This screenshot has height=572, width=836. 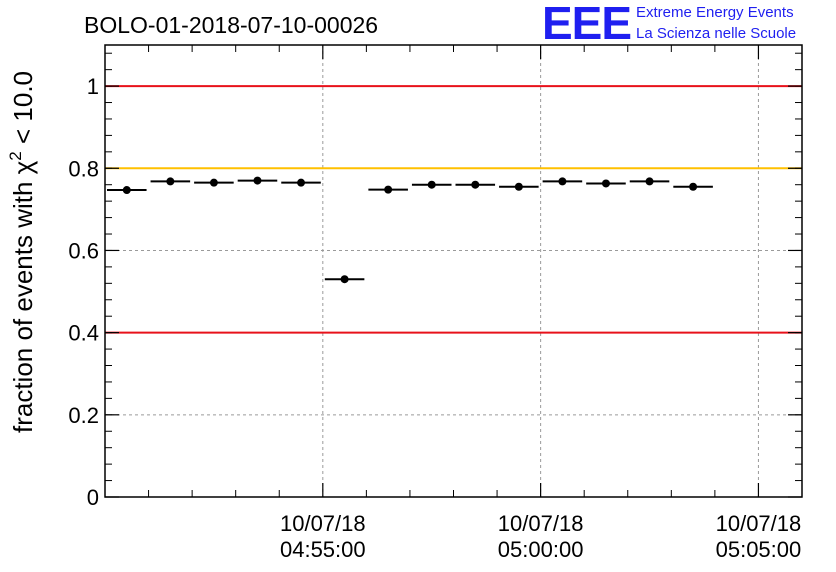 What do you see at coordinates (23, 303) in the screenshot?
I see `y-axis-label-text: fraction of events with` at bounding box center [23, 303].